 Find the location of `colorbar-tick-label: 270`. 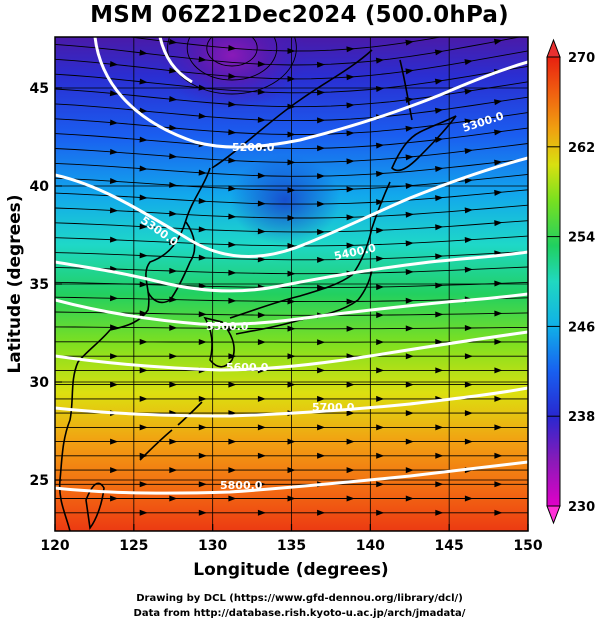

colorbar-tick-label: 270 is located at coordinates (581, 58).